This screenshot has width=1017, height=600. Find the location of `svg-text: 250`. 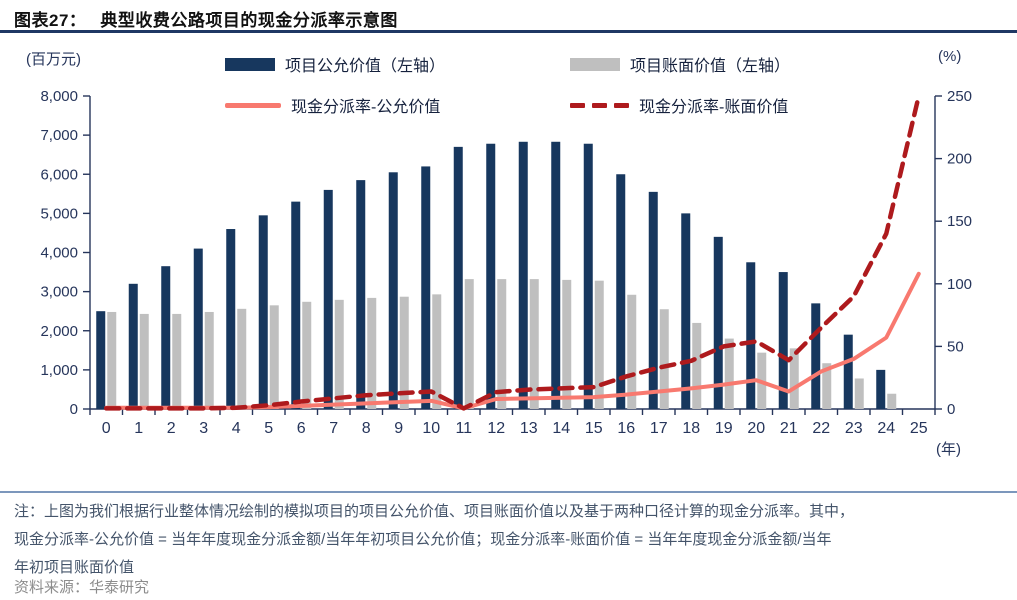

svg-text: 250 is located at coordinates (959, 96).